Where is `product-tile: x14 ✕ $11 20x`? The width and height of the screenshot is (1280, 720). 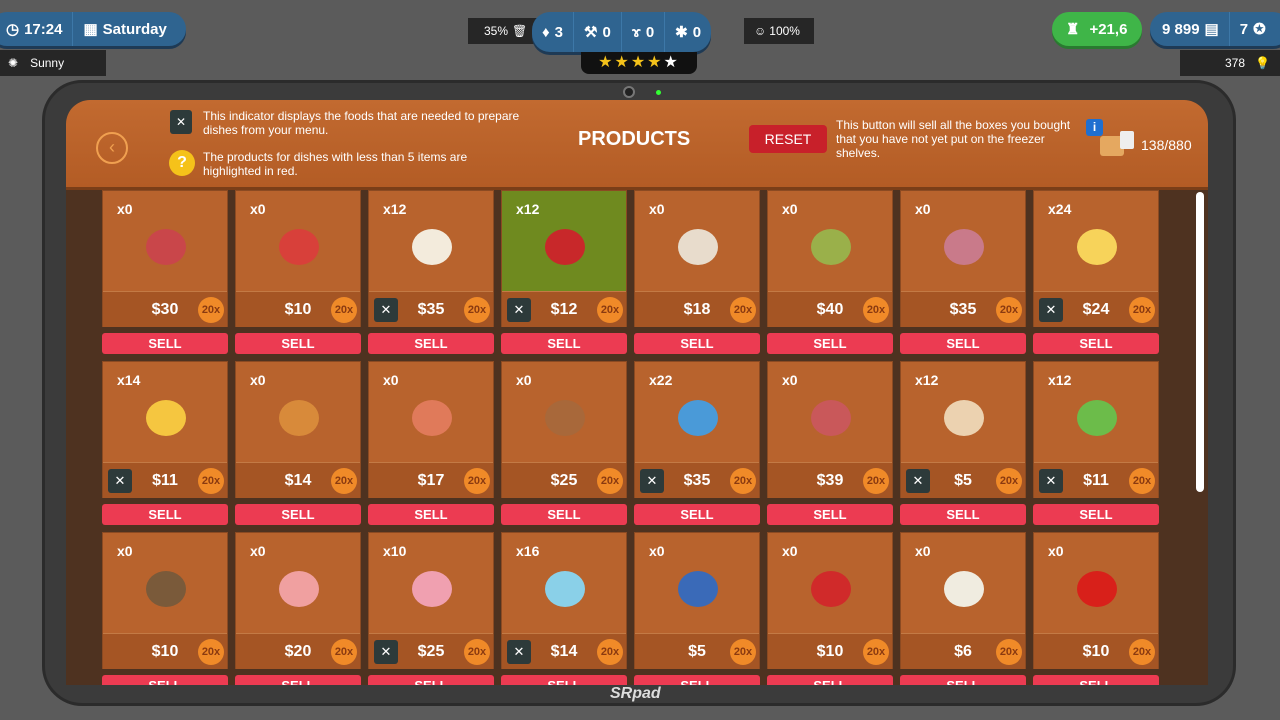 product-tile: x14 ✕ $11 20x is located at coordinates (165, 429).